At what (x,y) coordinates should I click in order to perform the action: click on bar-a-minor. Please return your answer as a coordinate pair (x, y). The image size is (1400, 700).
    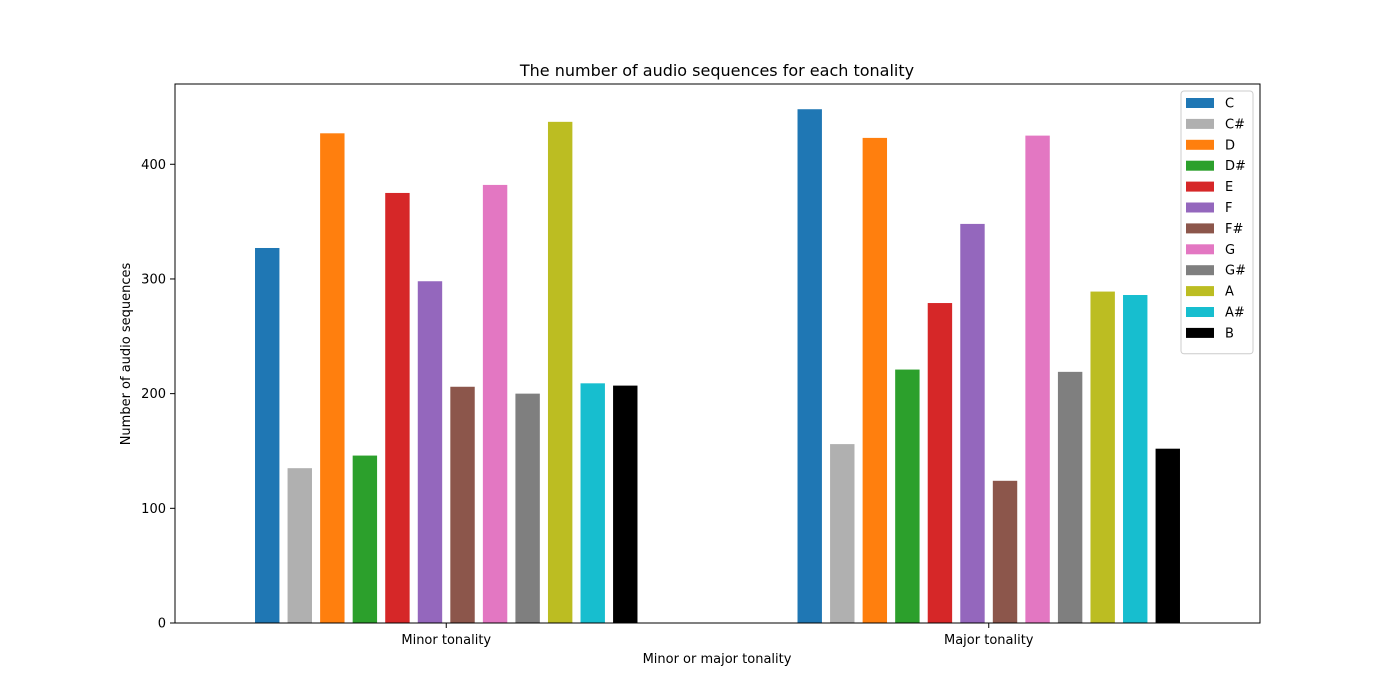
    Looking at the image, I should click on (560, 372).